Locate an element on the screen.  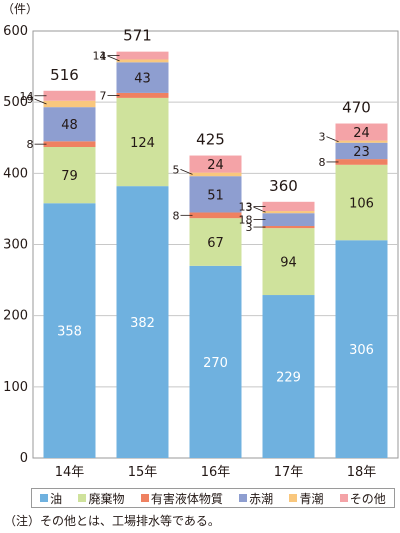
chart-legend: 油 廃棄物 有害液体物質 赤潮 青潮 その他 is located at coordinates (213, 498).